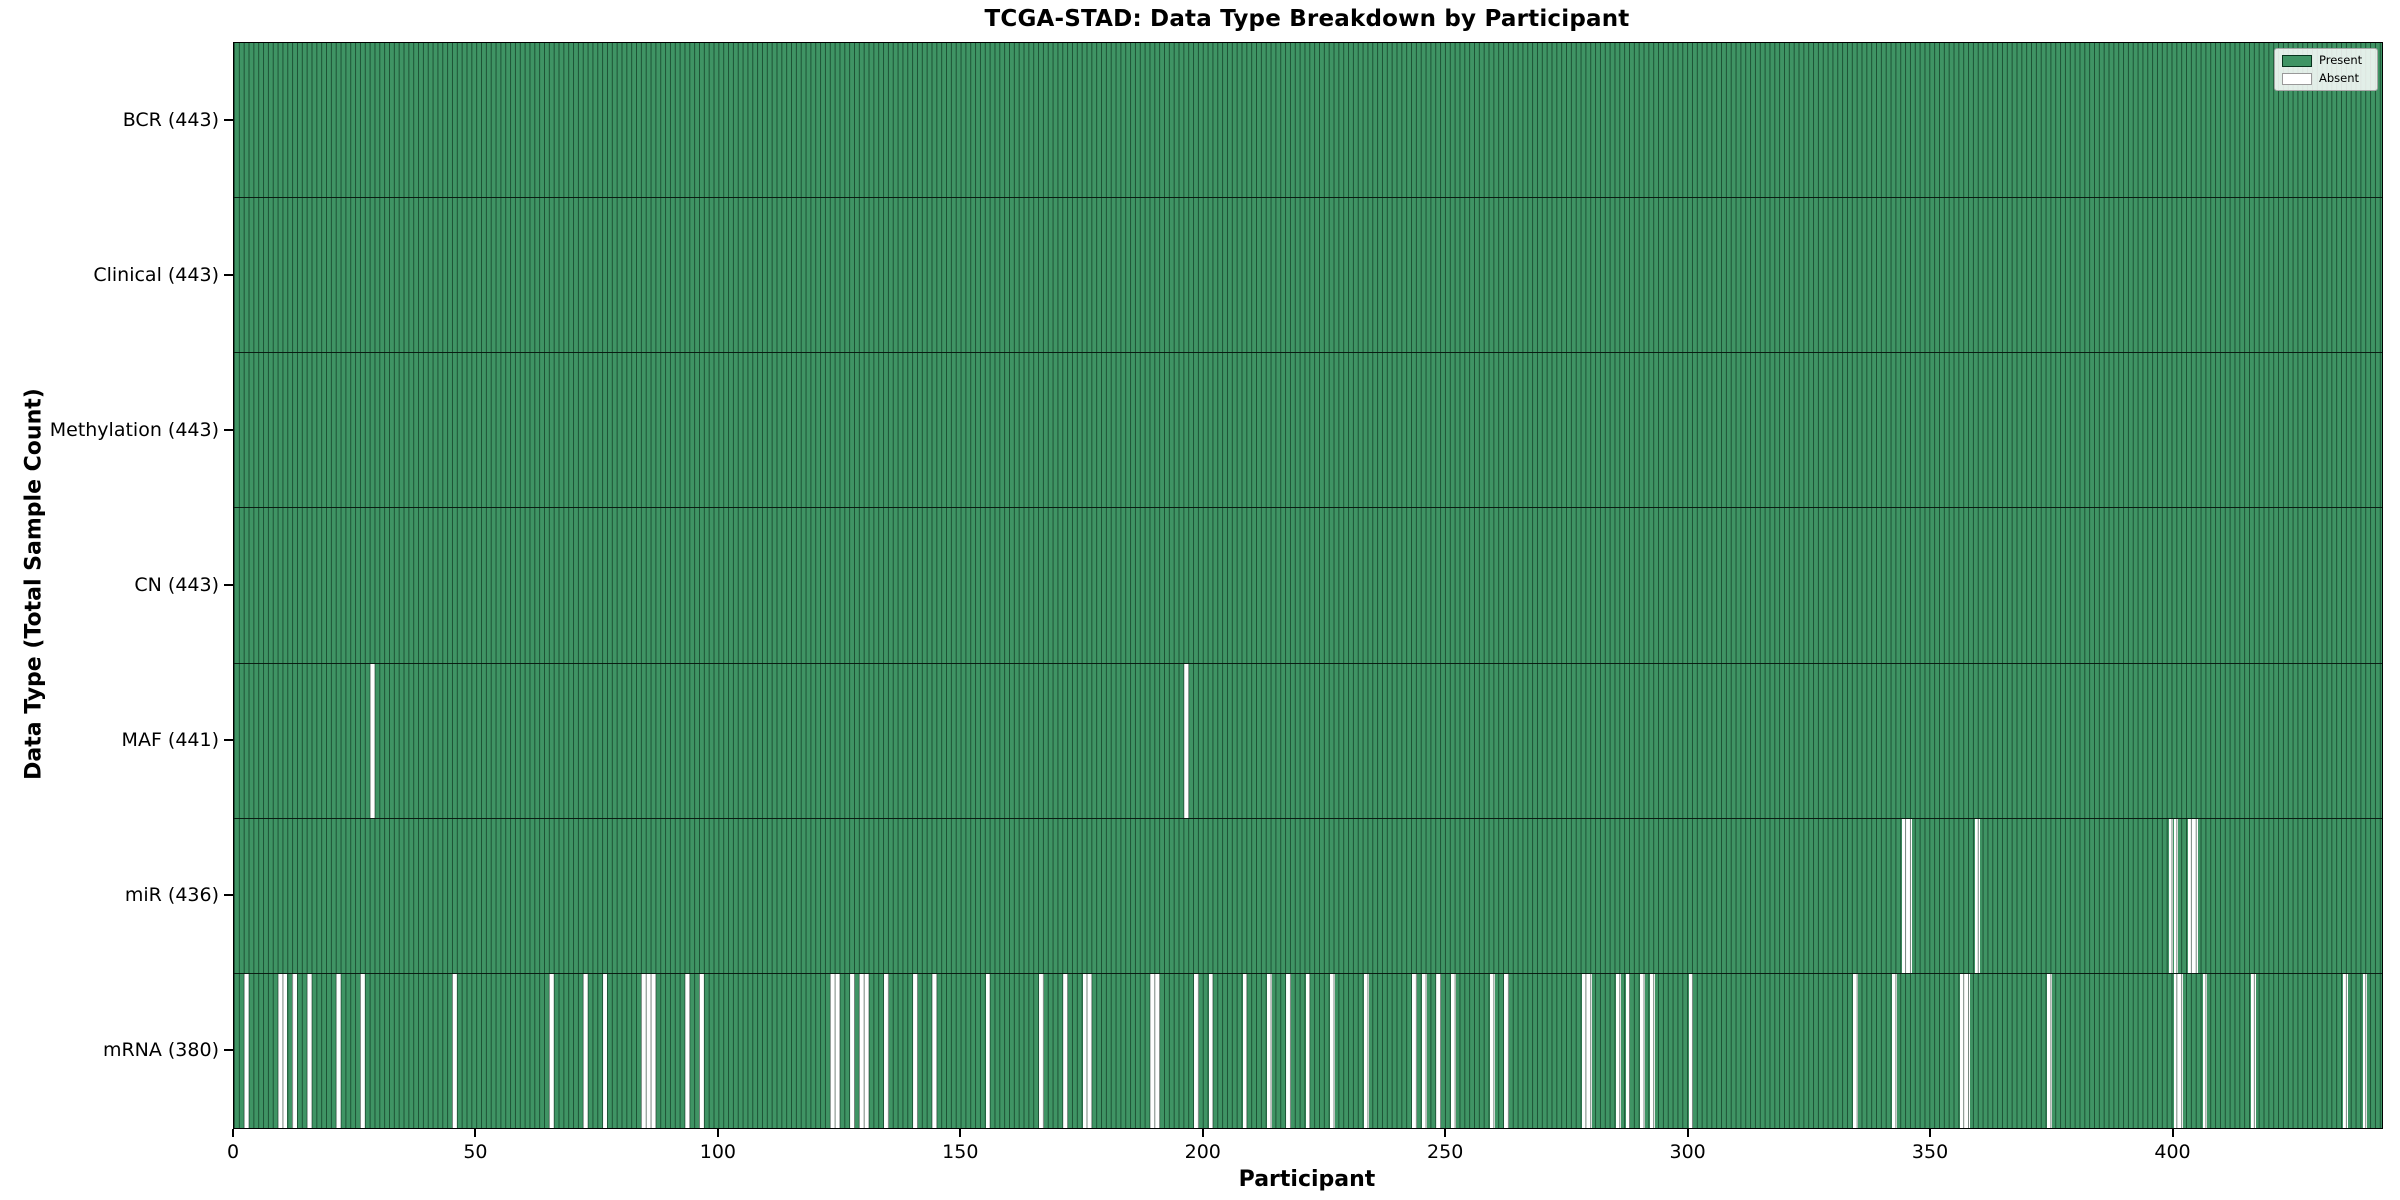 The image size is (2400, 1200). Describe the element at coordinates (1308, 1050) in the screenshot. I see `row-mrna` at that location.